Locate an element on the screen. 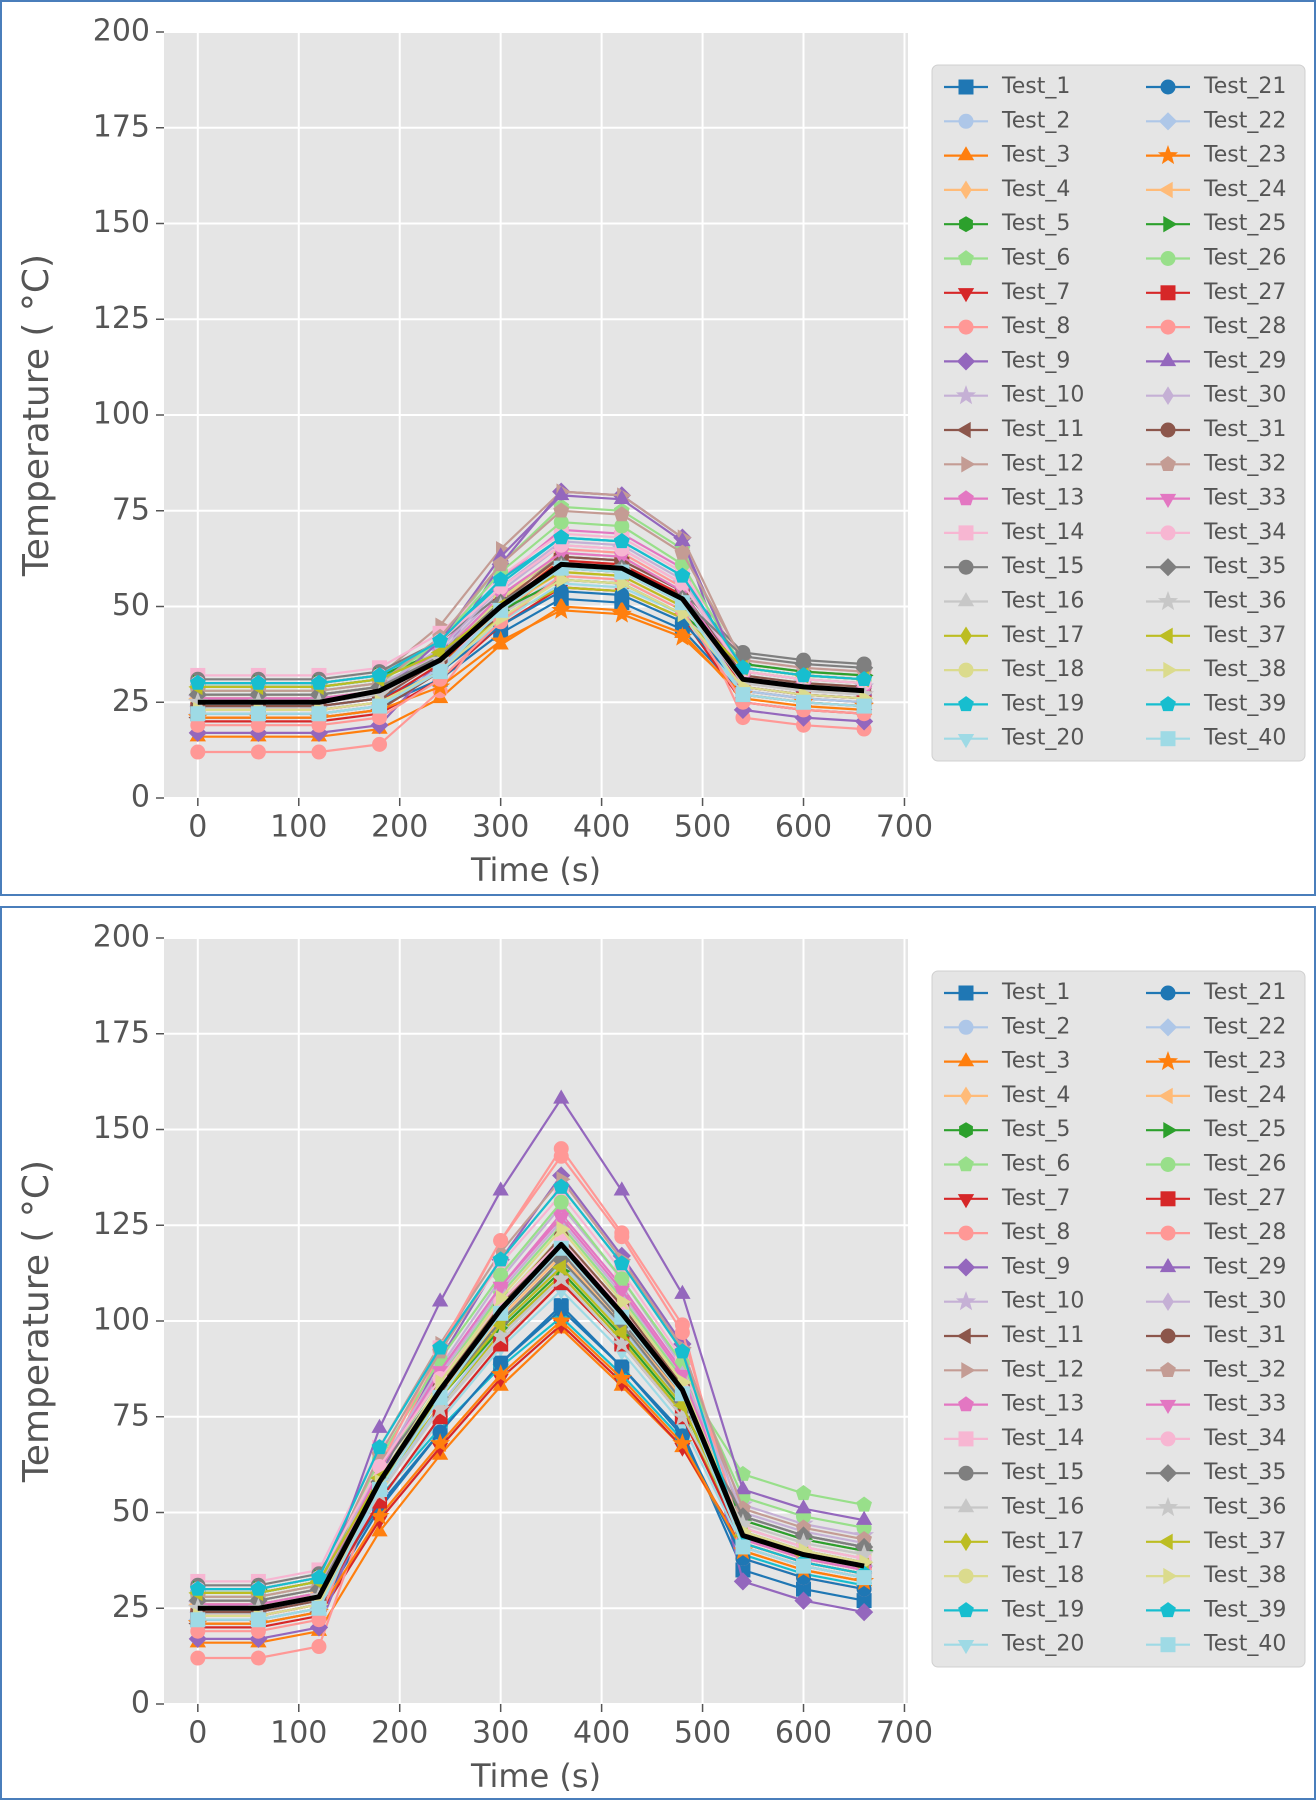  x-axis-label: Time (s) is located at coordinates (535, 1776).